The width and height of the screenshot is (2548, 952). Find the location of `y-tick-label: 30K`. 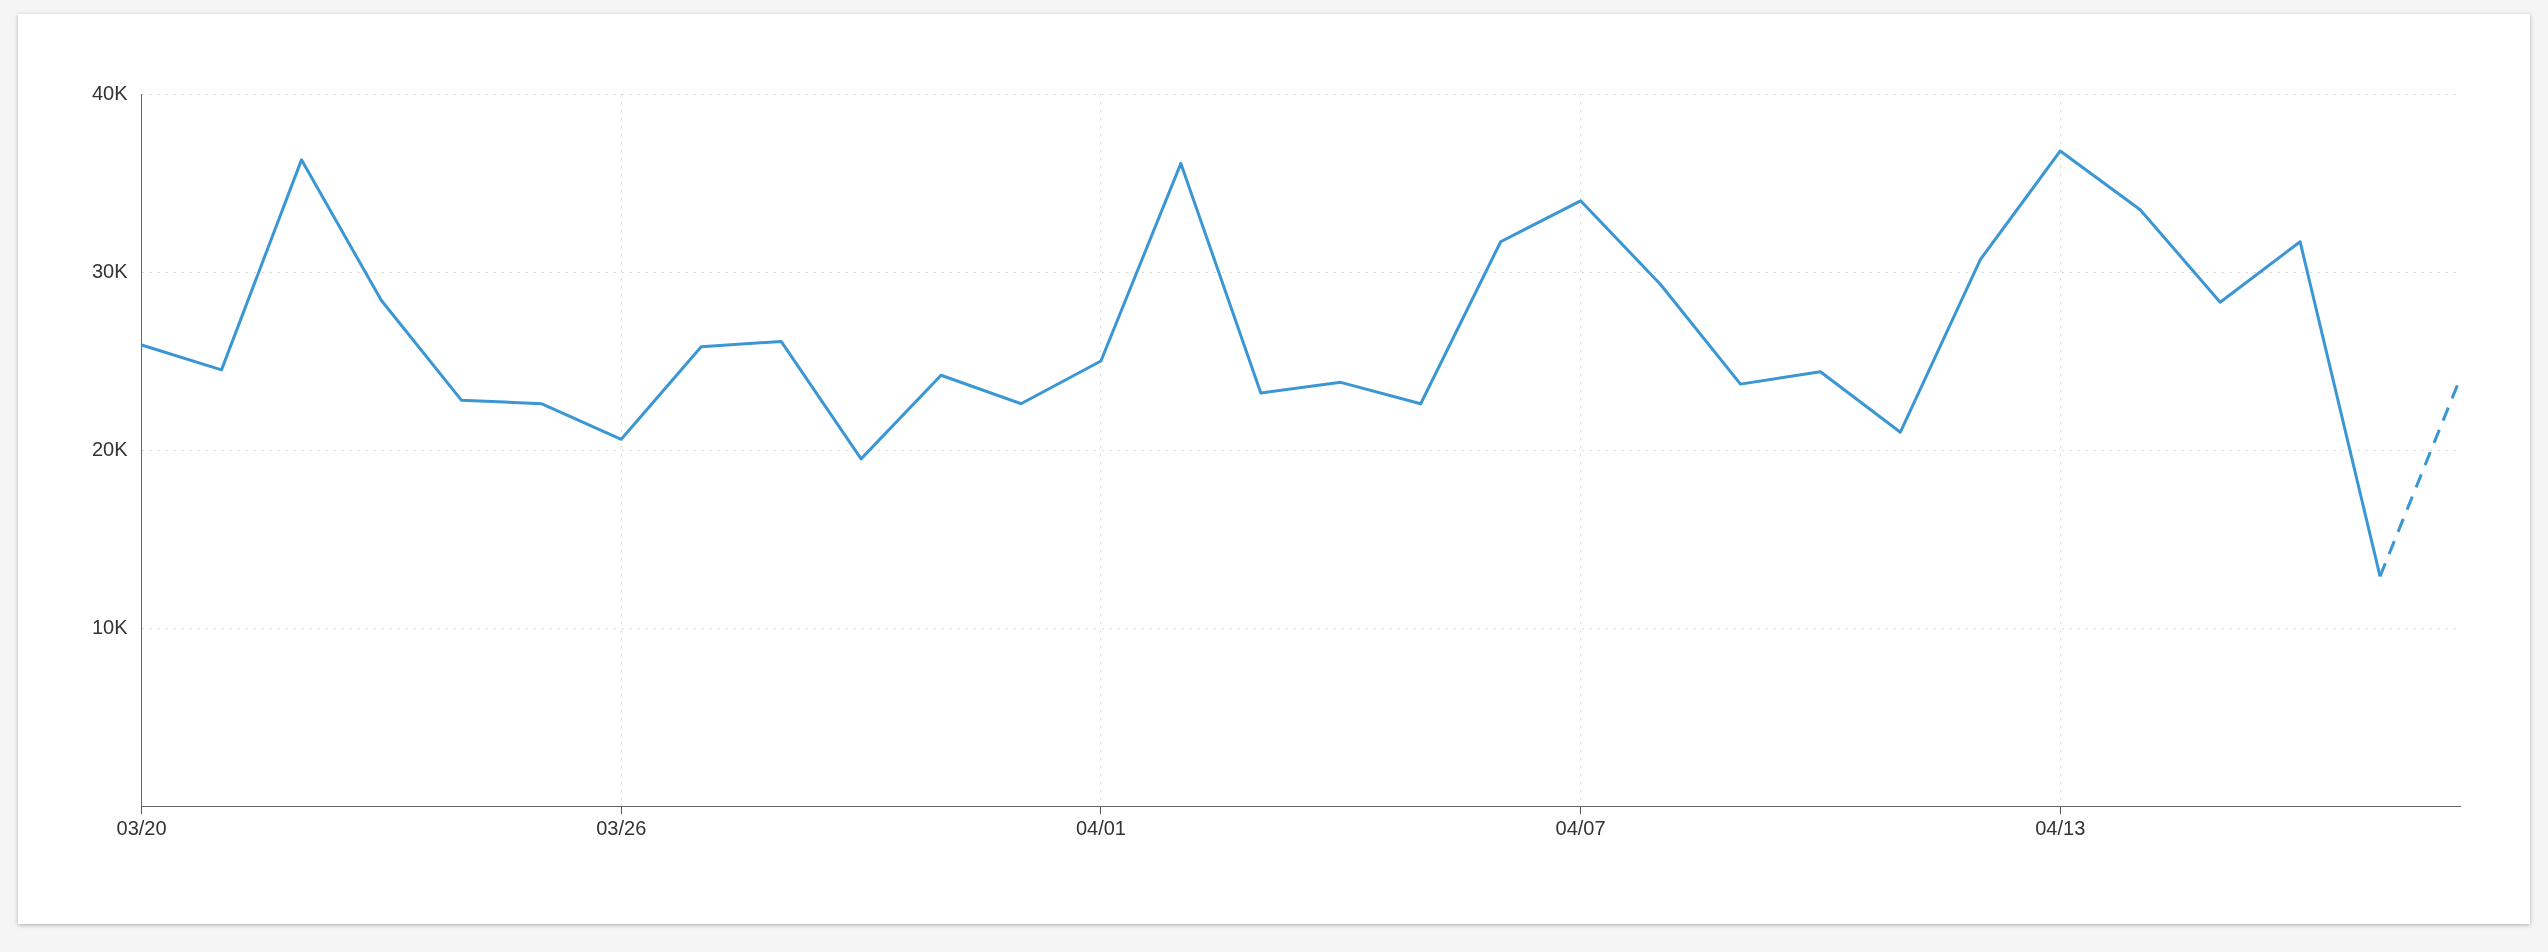

y-tick-label: 30K is located at coordinates (110, 270).